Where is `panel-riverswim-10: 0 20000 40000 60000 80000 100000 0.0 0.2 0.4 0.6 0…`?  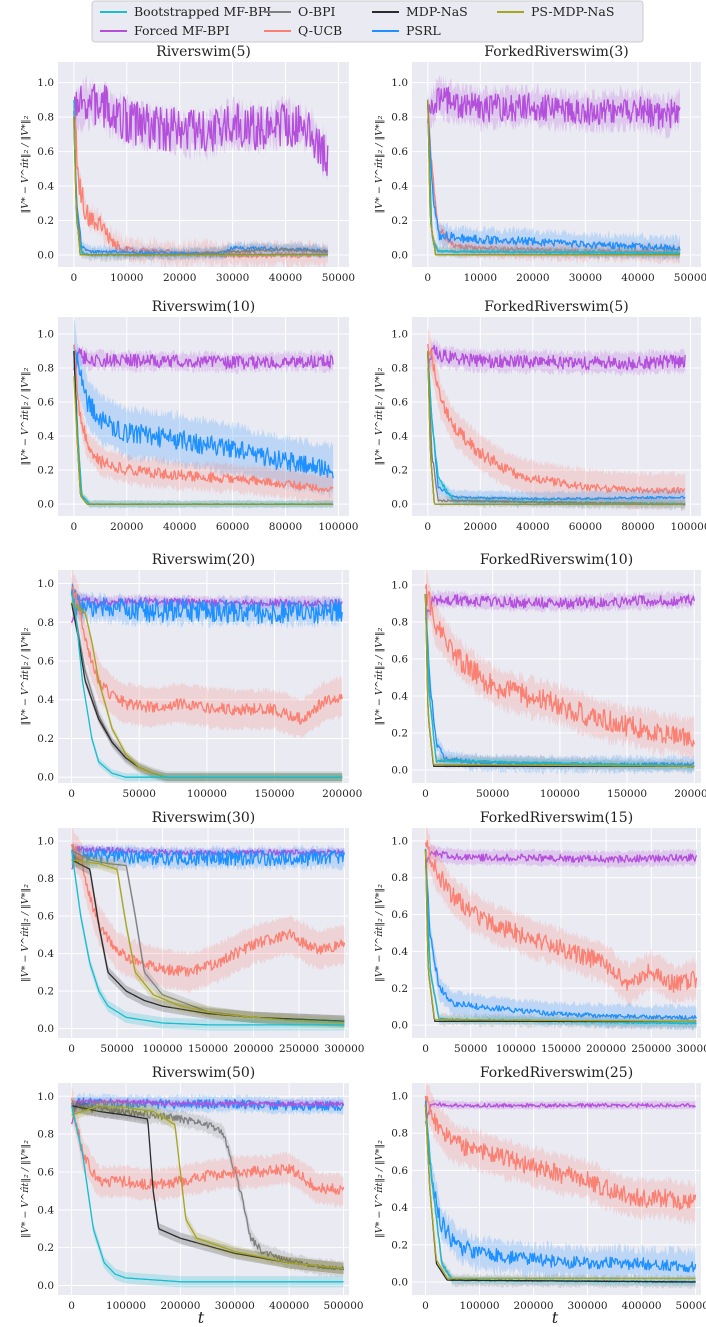 panel-riverswim-10: 0 20000 40000 60000 80000 100000 0.0 0.2 0.4 0.6 0… is located at coordinates (189, 416).